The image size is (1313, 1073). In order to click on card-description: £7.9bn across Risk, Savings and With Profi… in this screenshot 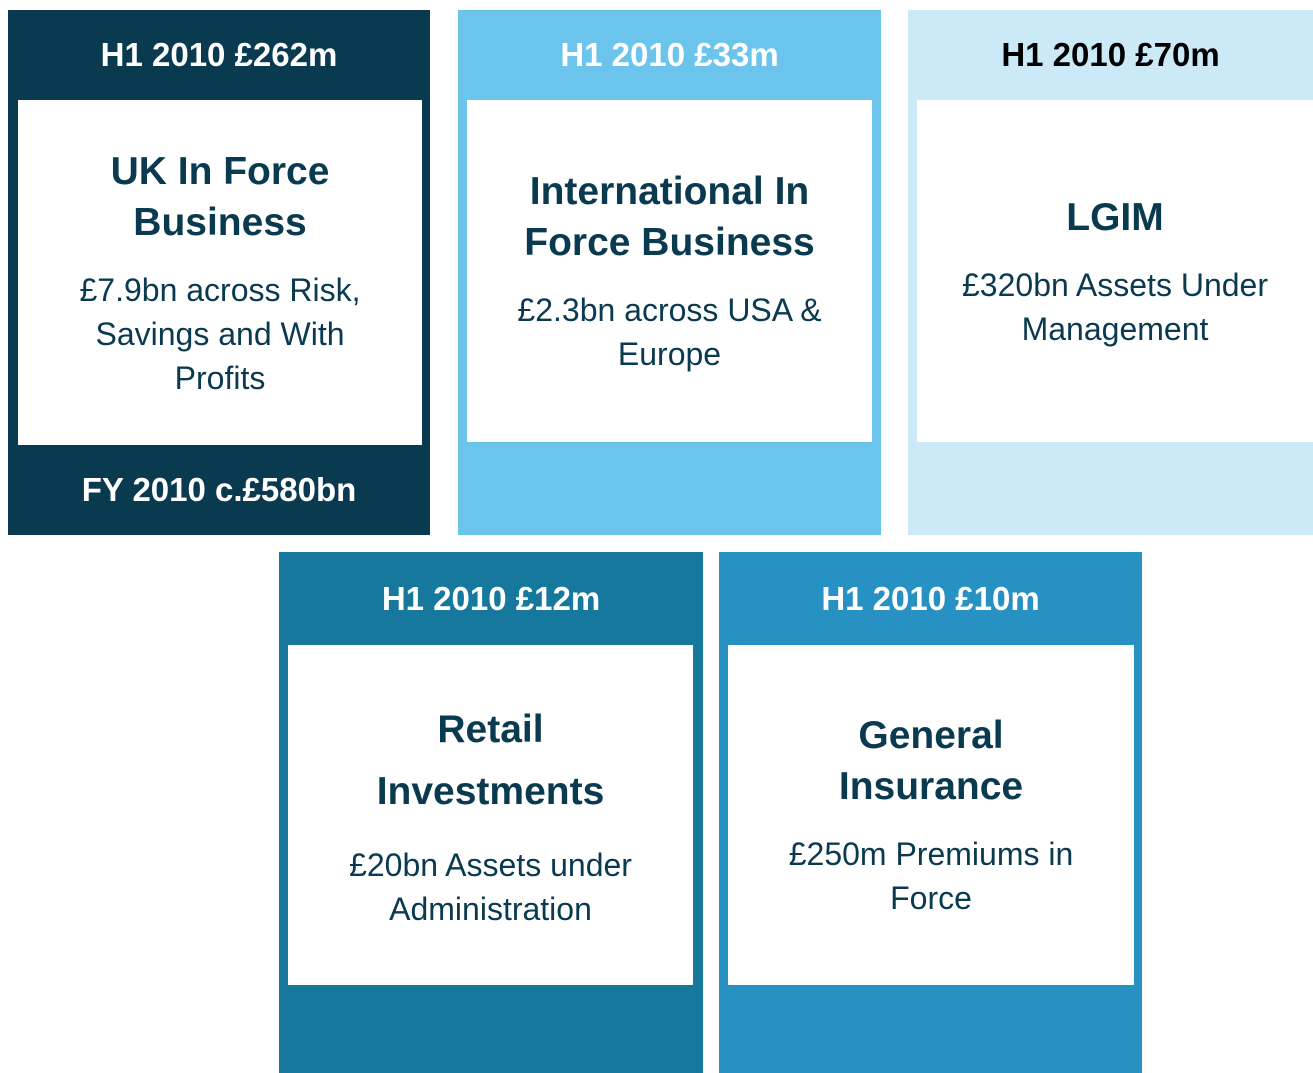, I will do `click(219, 334)`.